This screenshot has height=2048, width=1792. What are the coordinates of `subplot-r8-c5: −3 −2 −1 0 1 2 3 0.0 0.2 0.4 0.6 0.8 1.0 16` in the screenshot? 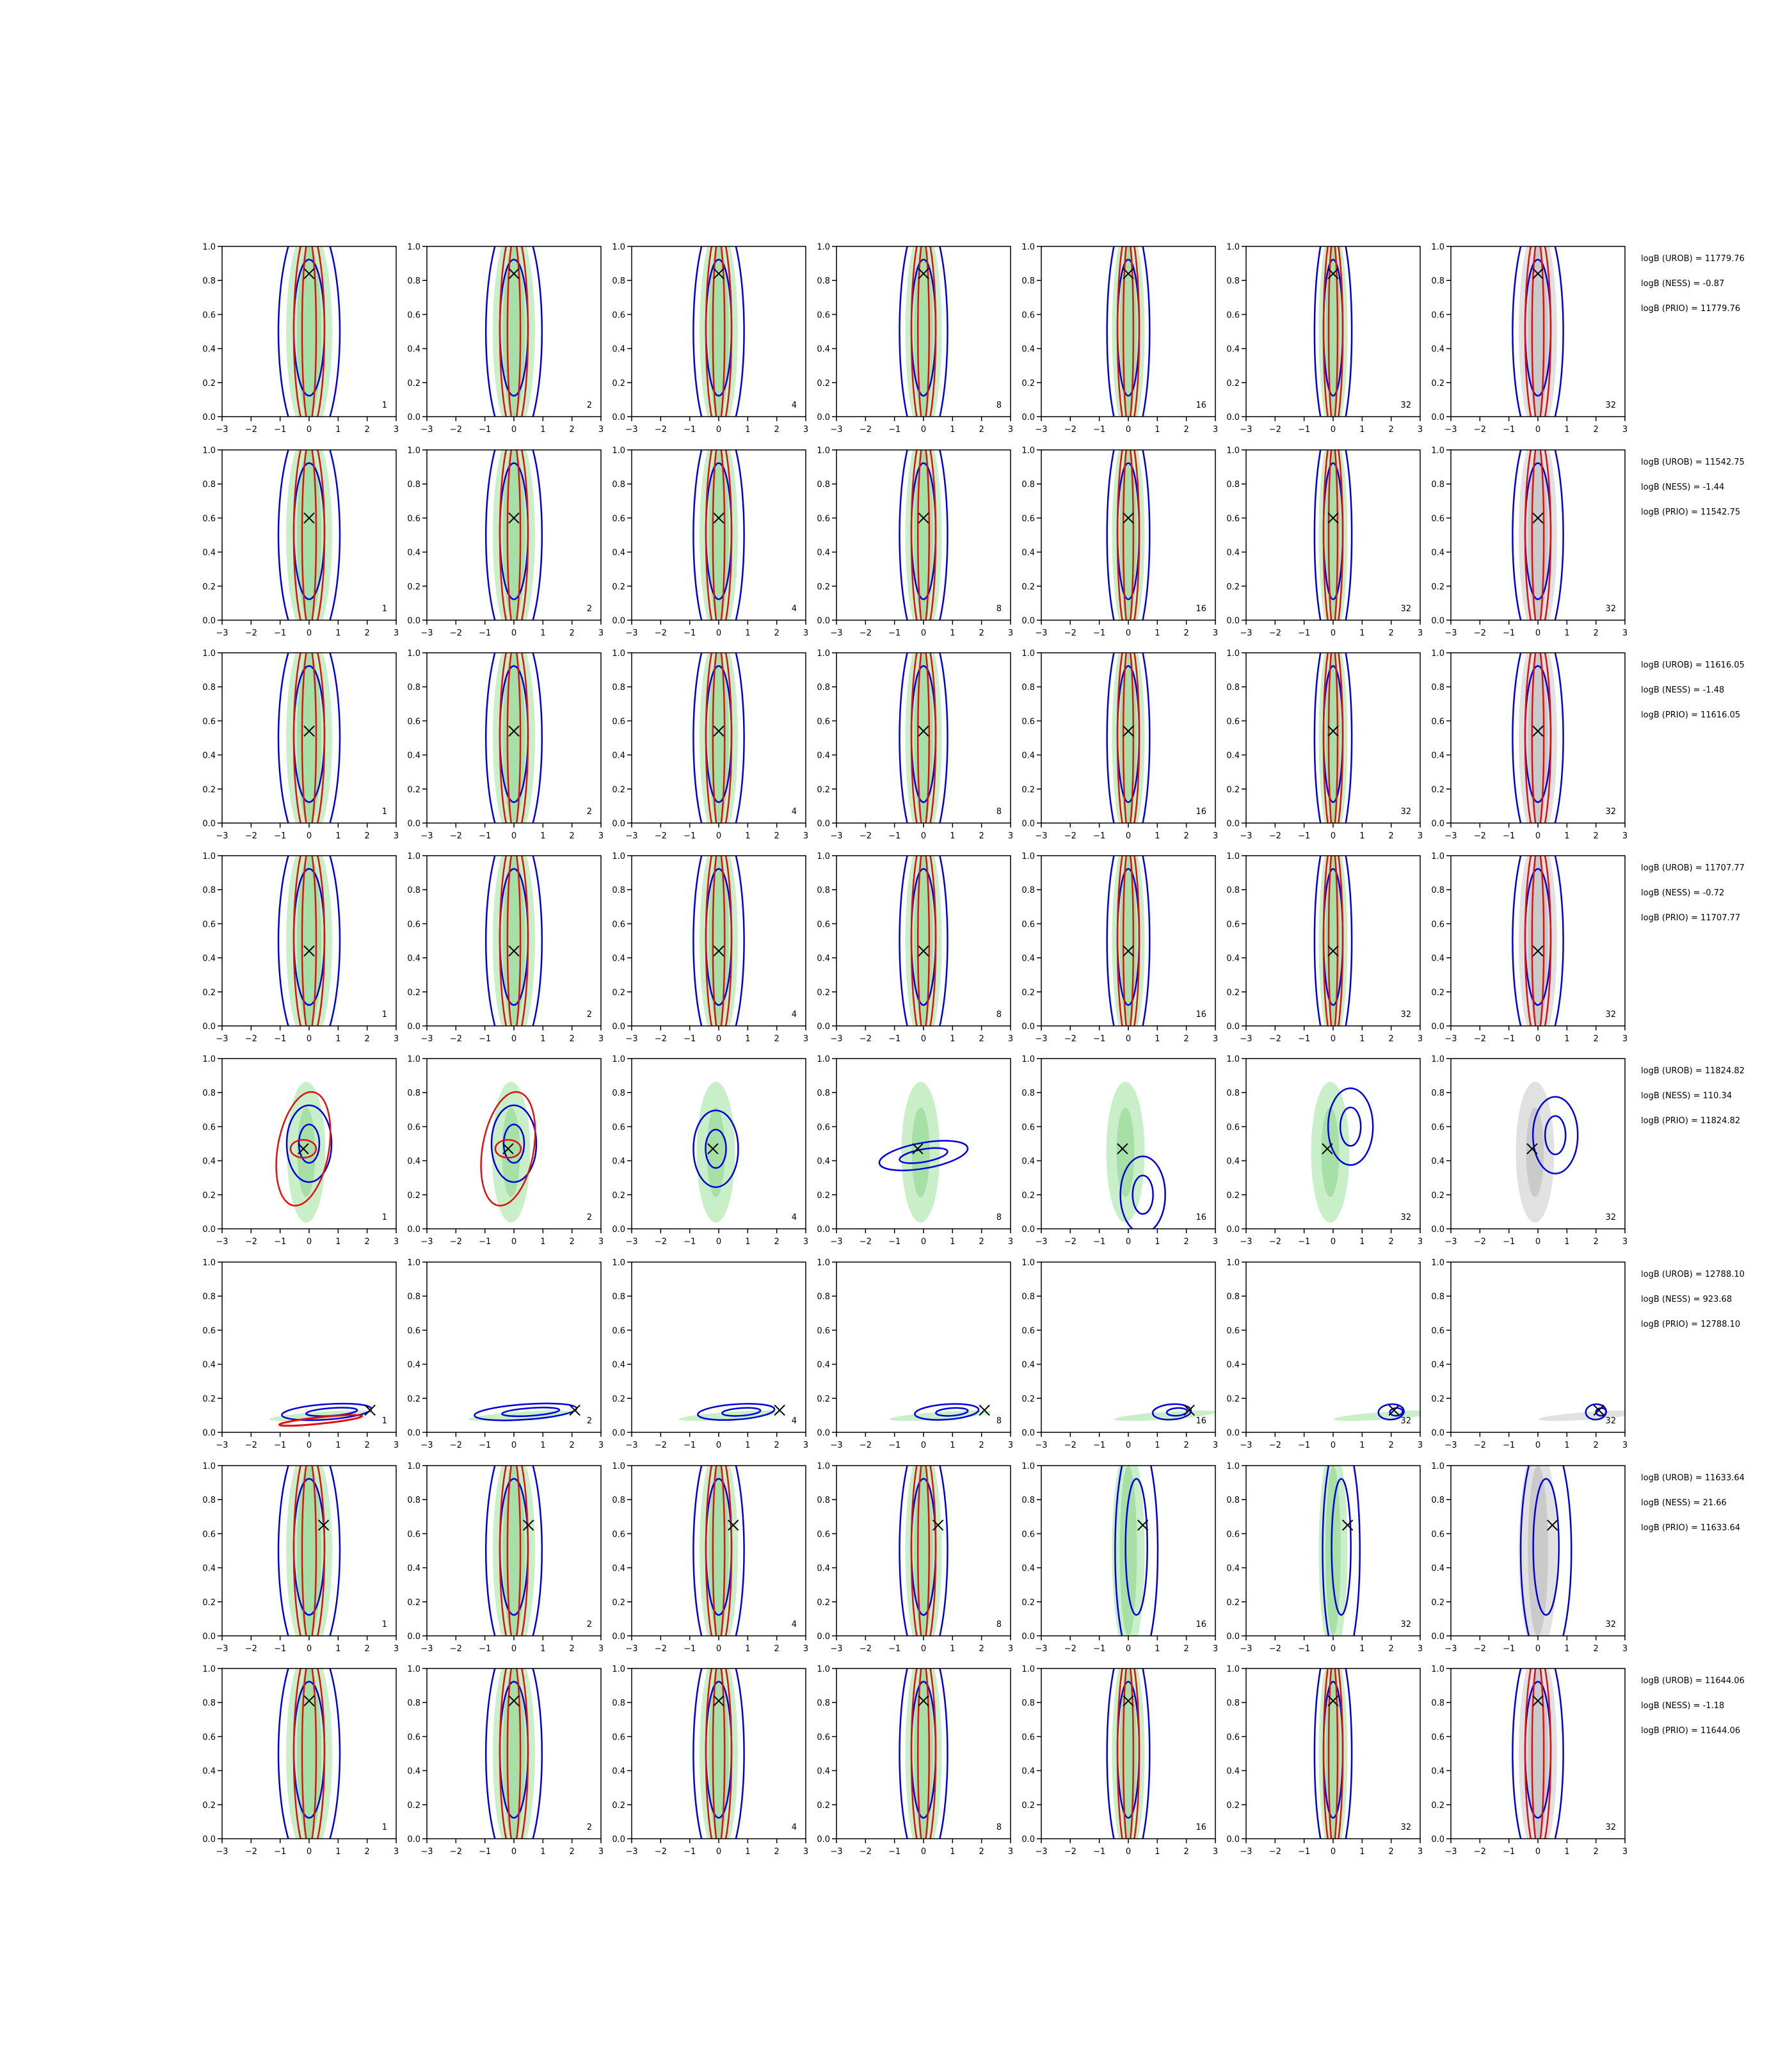 It's located at (1119, 1761).